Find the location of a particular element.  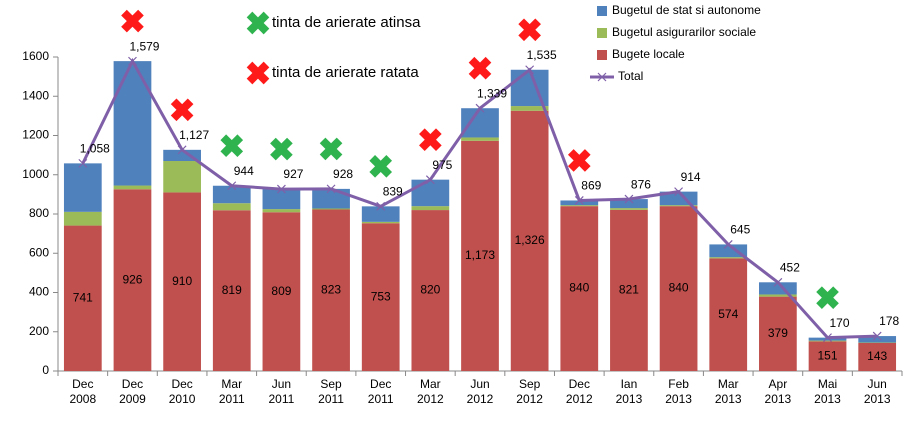

total-value-label: 928 is located at coordinates (343, 174).